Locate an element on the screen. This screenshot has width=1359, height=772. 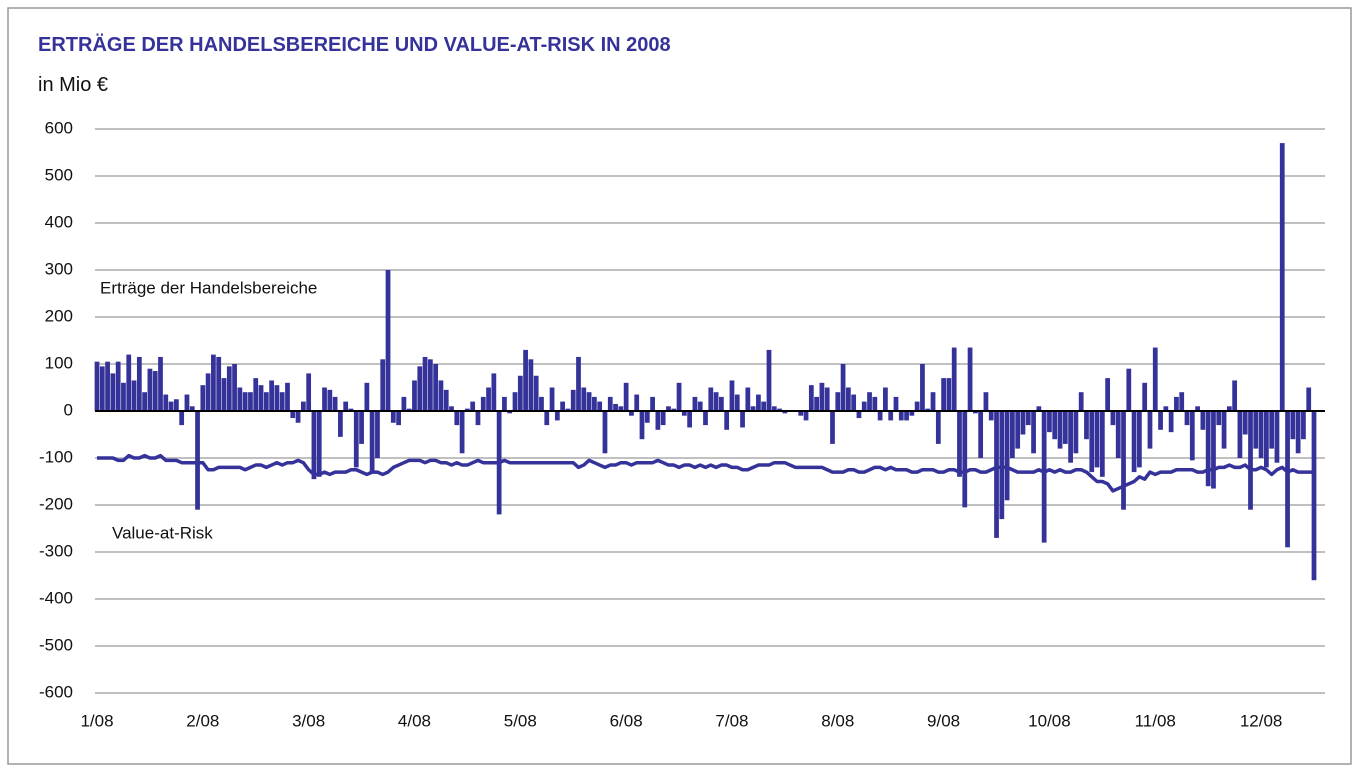
x-tick-label: 1/08 is located at coordinates (96, 720).